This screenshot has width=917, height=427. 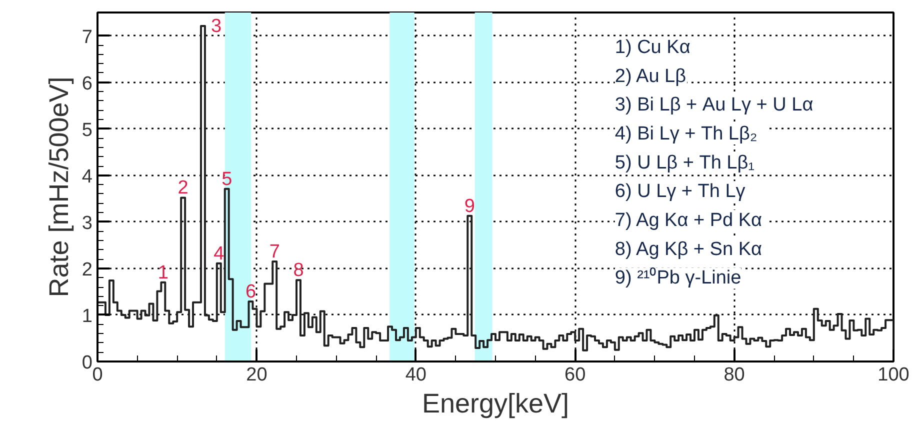 What do you see at coordinates (87, 130) in the screenshot?
I see `y-tick-label: 5` at bounding box center [87, 130].